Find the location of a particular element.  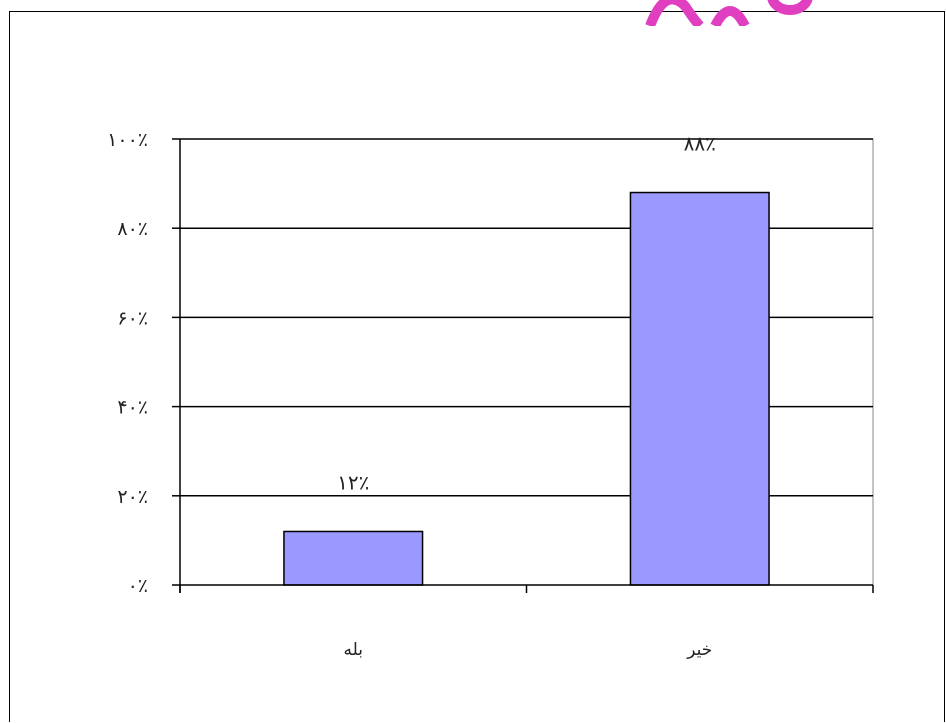

y-tick-label-4: ۸۰٪ is located at coordinates (132, 229).